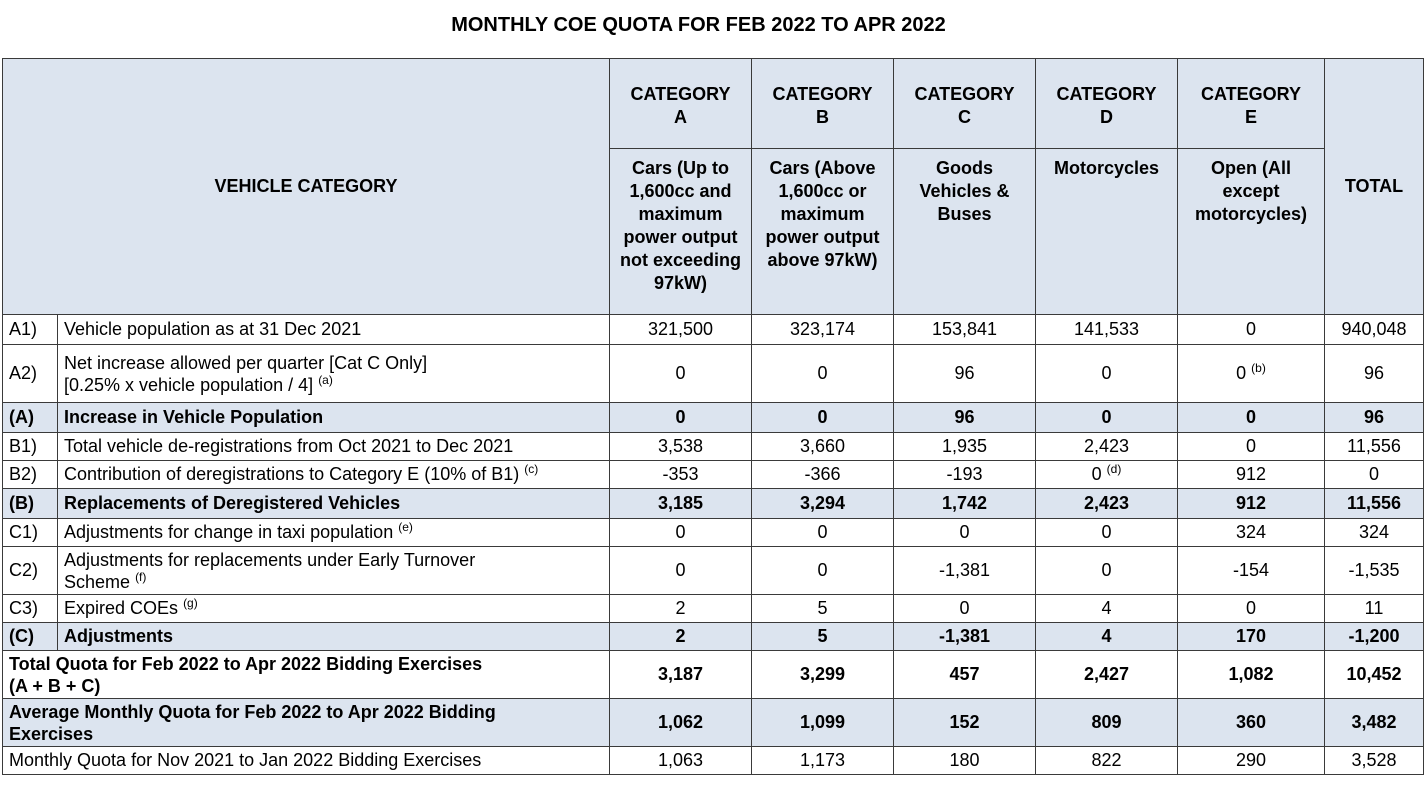  I want to click on cell-c: -1,381, so click(964, 636).